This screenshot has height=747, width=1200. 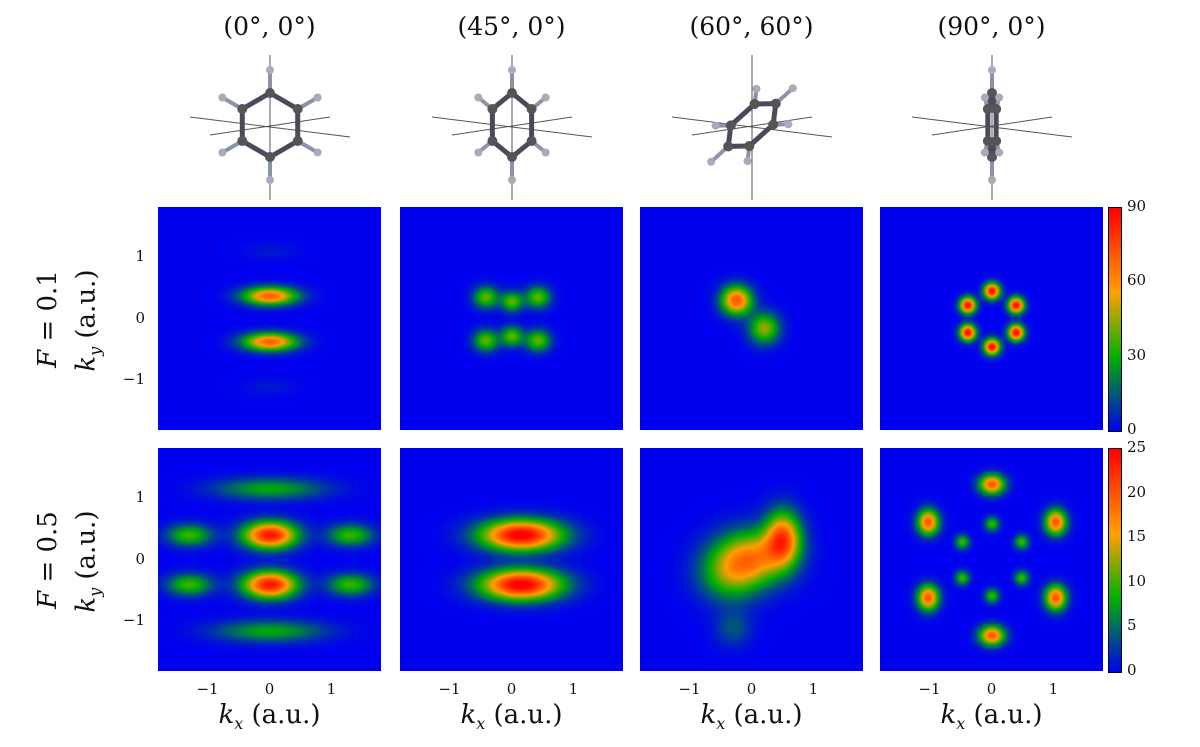 I want to click on colorbar-tick-label: 20, so click(x=1137, y=491).